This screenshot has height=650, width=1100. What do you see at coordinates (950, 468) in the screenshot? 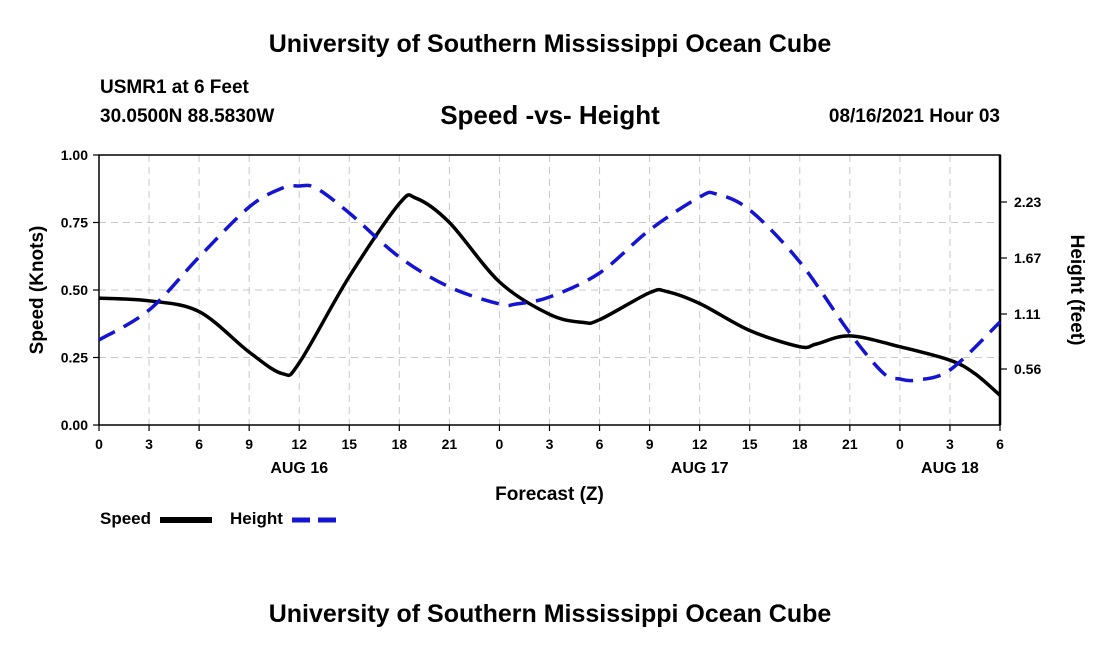
I see `x-date-label: AUG 18` at bounding box center [950, 468].